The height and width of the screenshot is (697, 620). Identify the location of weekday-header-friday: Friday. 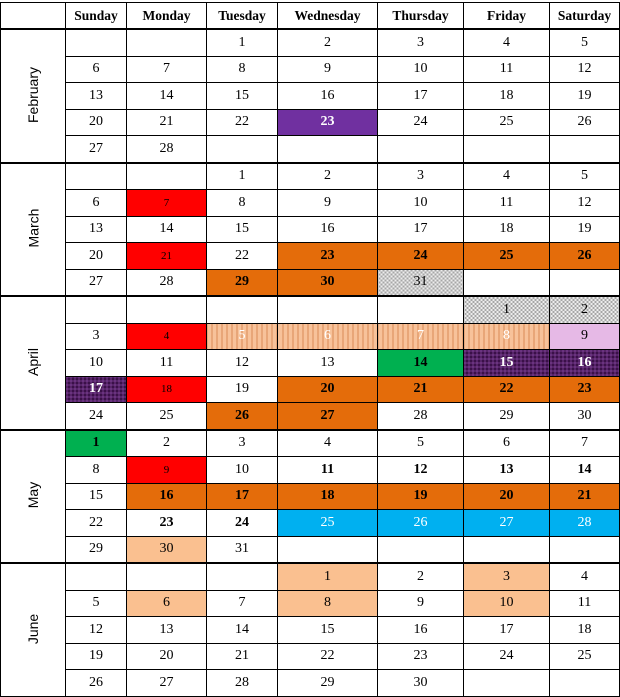
(506, 16).